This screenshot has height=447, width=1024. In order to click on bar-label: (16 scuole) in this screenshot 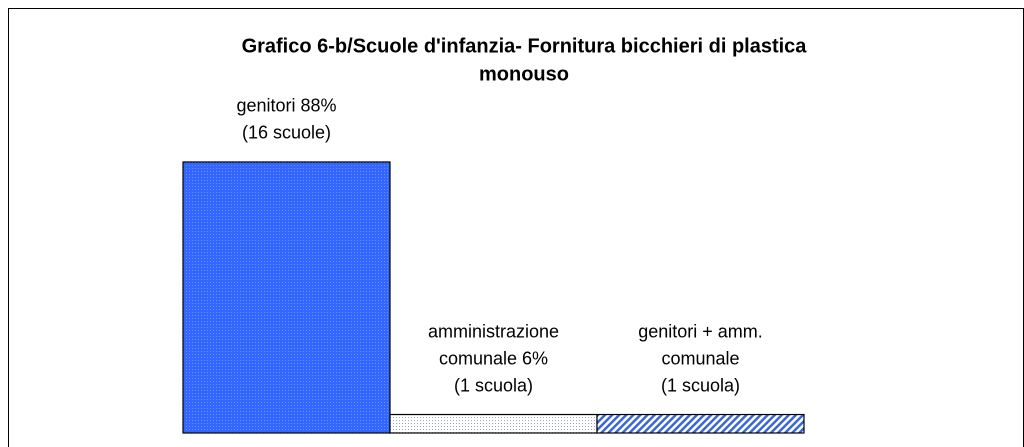, I will do `click(286, 133)`.